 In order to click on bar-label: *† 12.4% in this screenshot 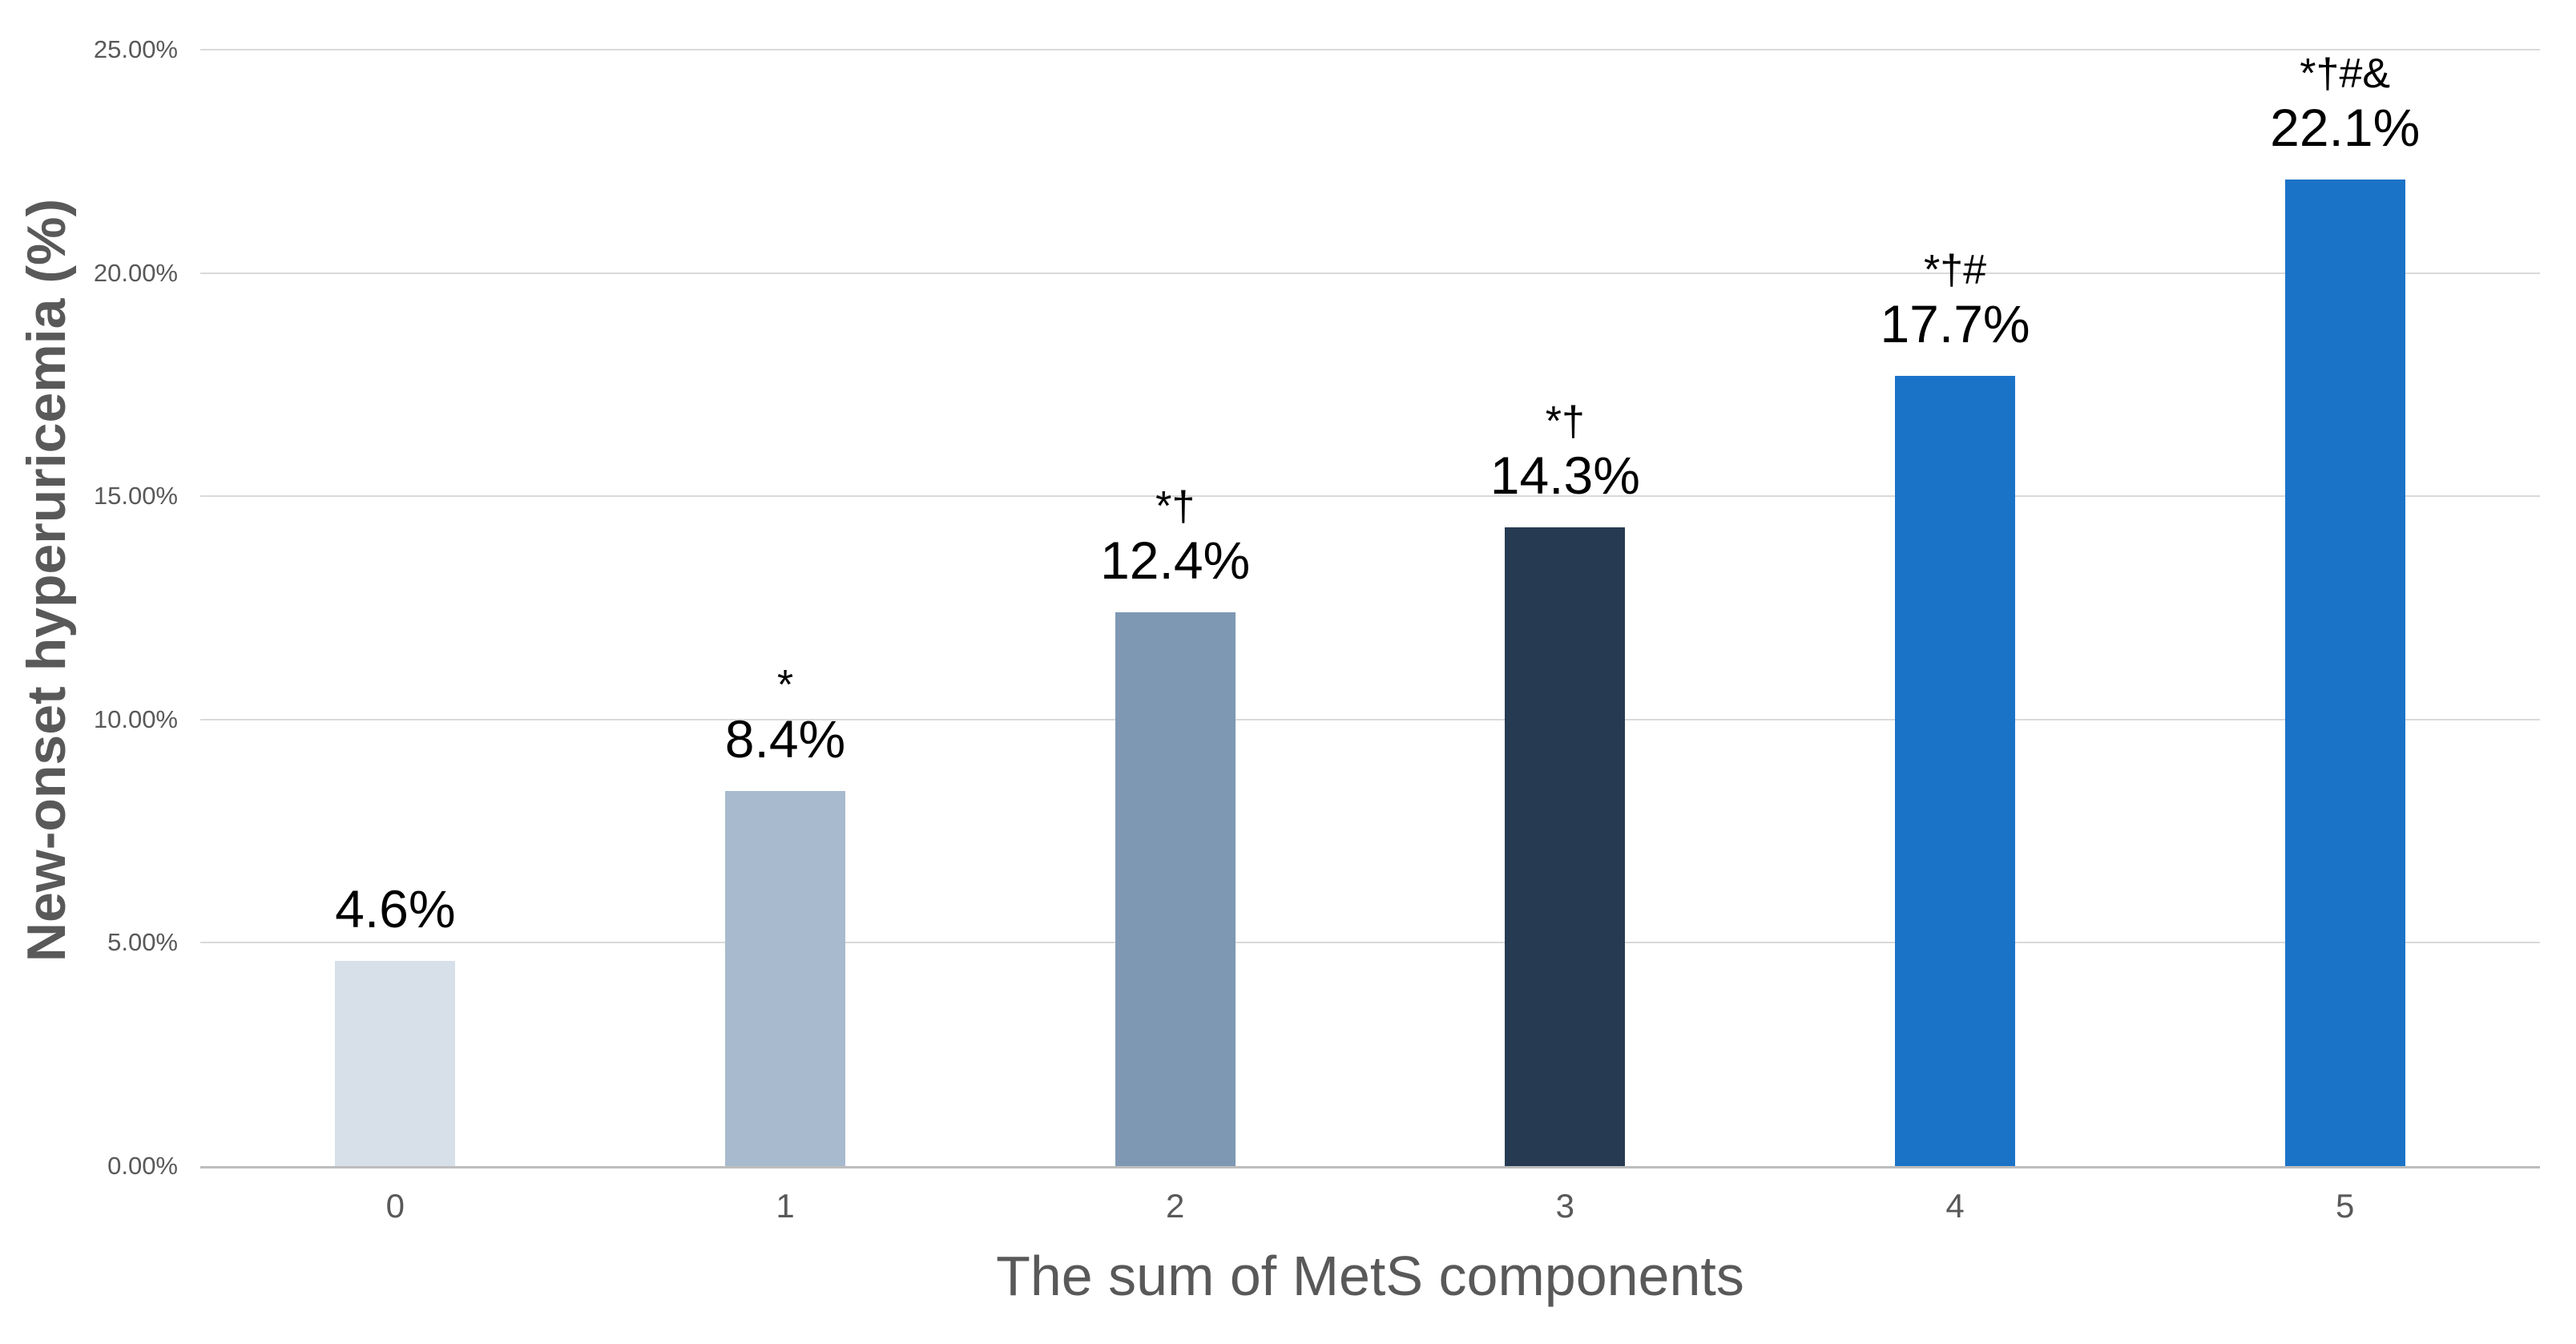, I will do `click(1175, 536)`.